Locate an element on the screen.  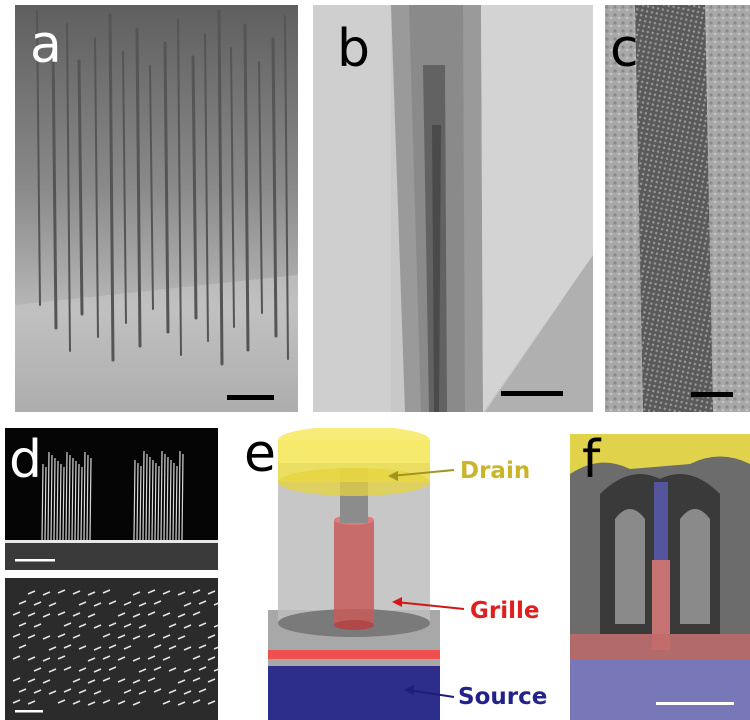
gate-region is located at coordinates (661, 605).